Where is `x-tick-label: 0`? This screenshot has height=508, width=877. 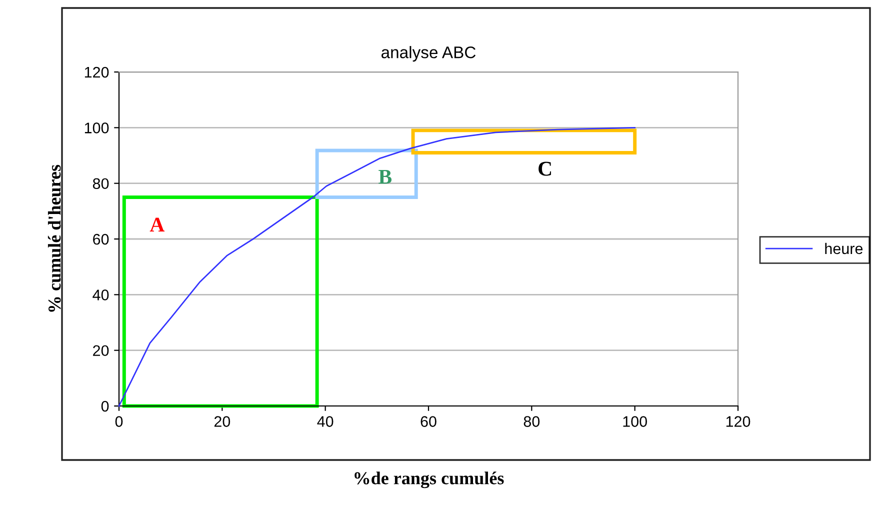 x-tick-label: 0 is located at coordinates (119, 421).